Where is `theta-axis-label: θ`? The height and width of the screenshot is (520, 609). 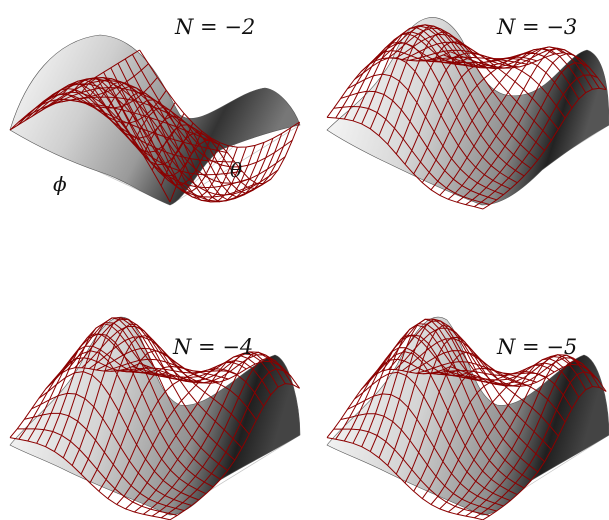
theta-axis-label: θ is located at coordinates (236, 170).